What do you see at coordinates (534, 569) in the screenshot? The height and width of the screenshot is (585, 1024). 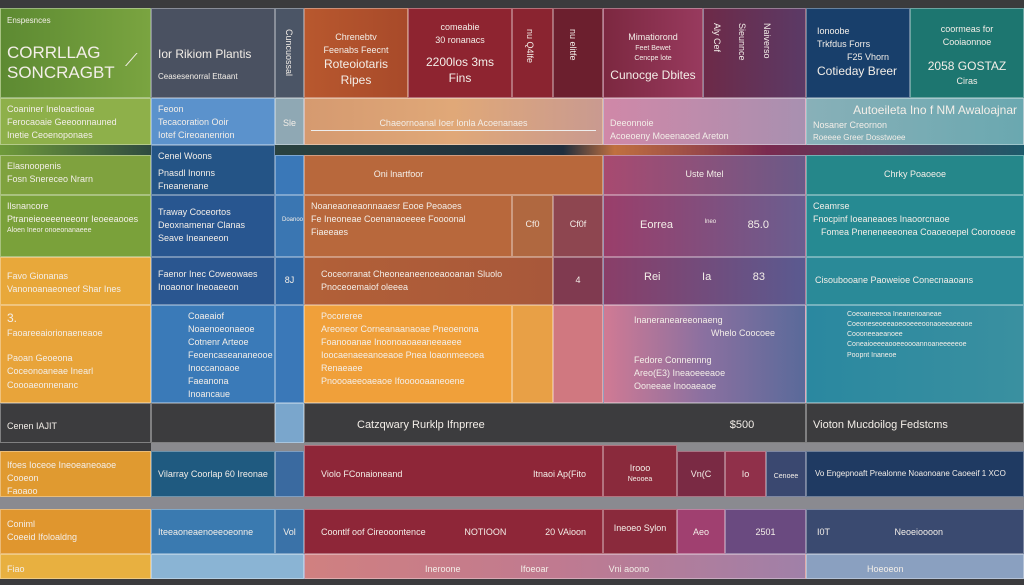 I see `cell-text: Ifoeoar` at bounding box center [534, 569].